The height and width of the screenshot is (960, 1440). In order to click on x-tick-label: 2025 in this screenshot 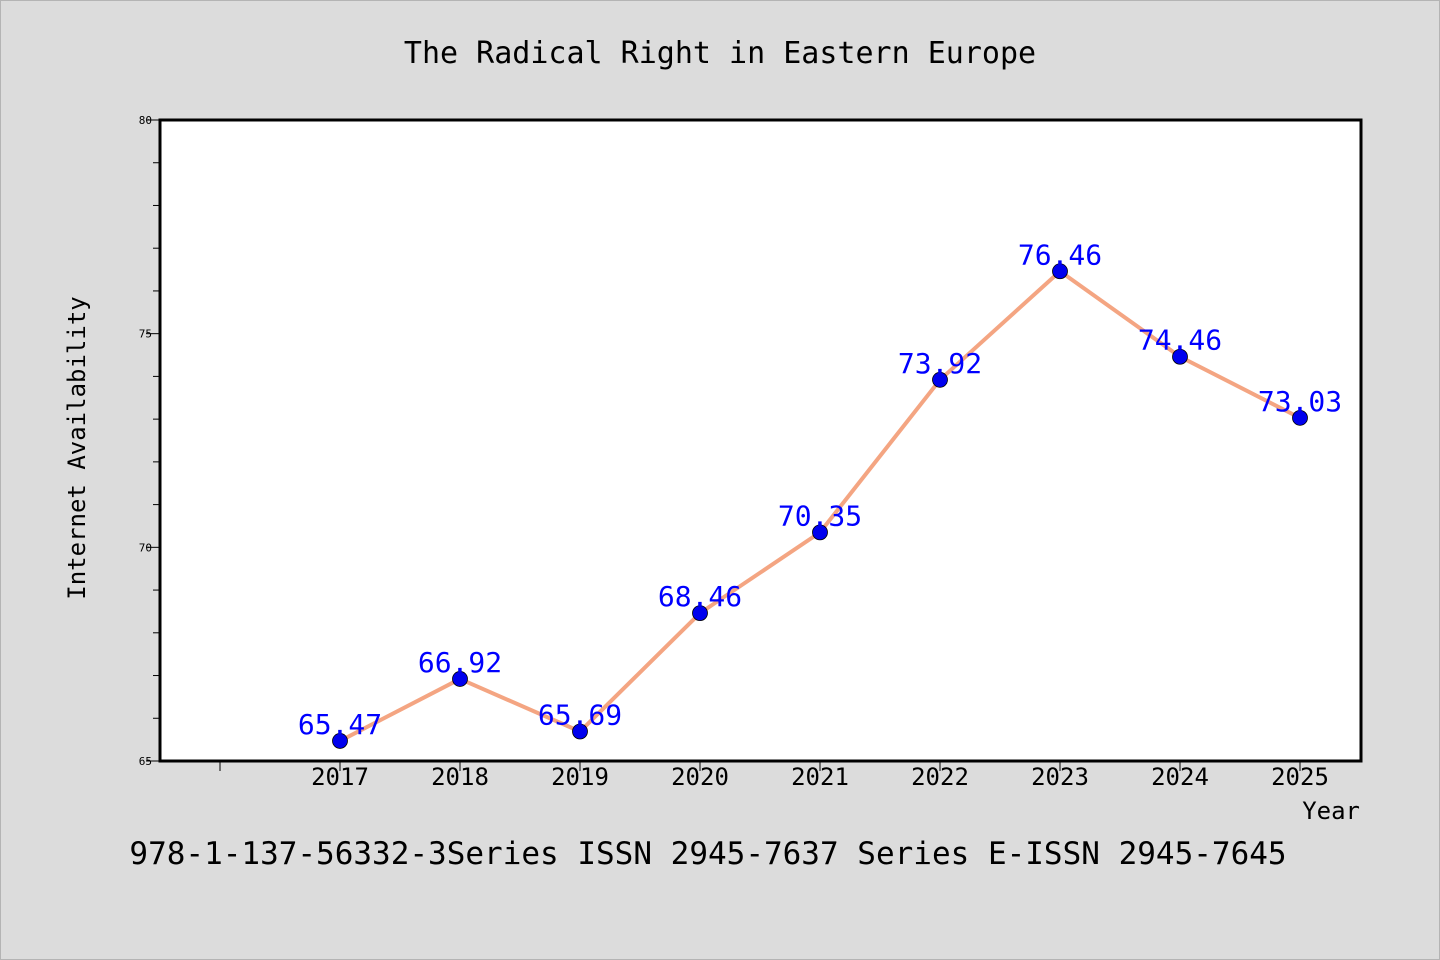, I will do `click(1300, 777)`.